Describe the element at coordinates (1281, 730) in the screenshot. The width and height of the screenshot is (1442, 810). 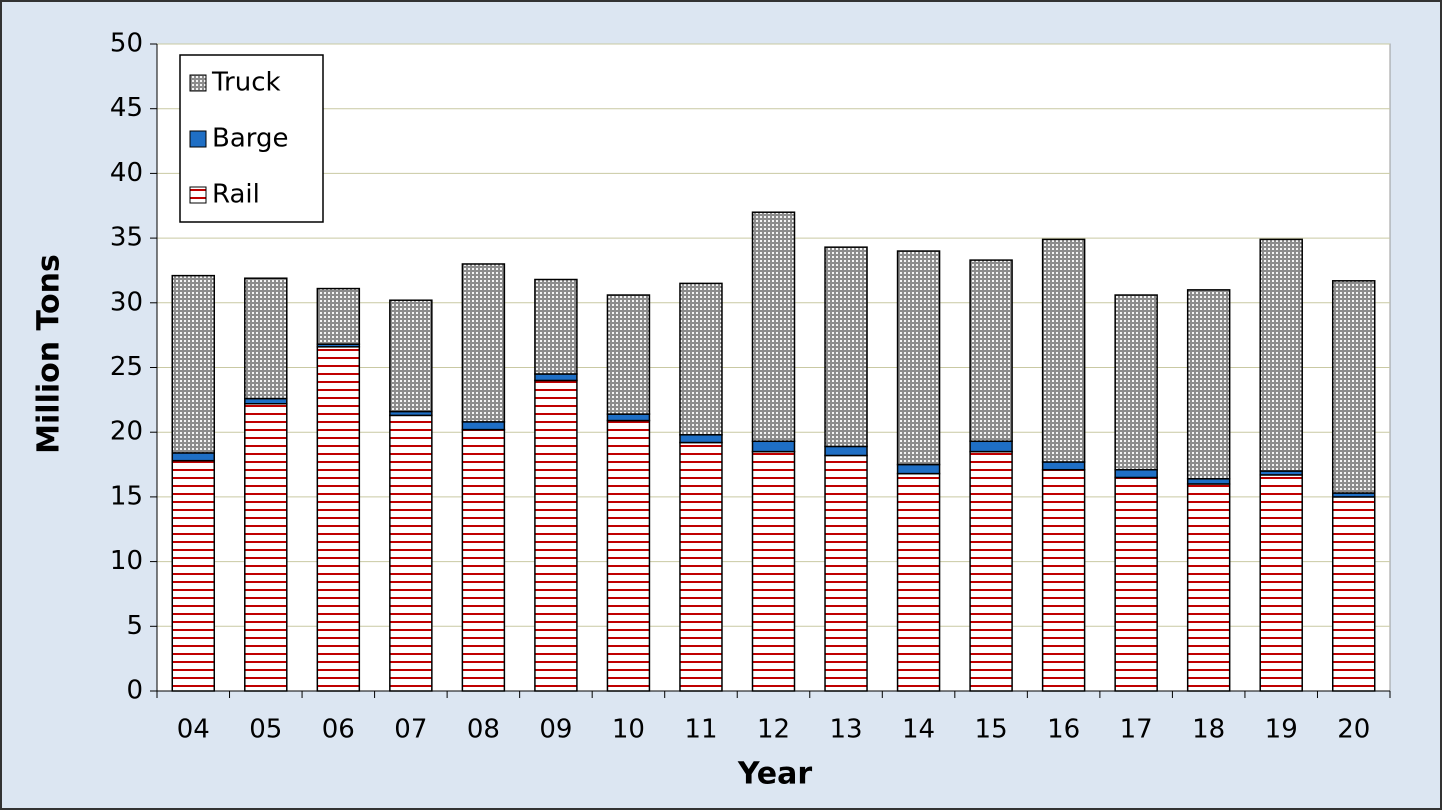
I see `x-tick-label: 19` at that location.